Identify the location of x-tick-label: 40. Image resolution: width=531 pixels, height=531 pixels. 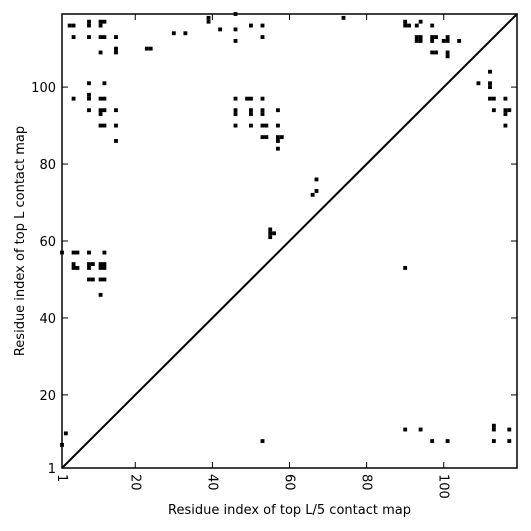
(211, 482).